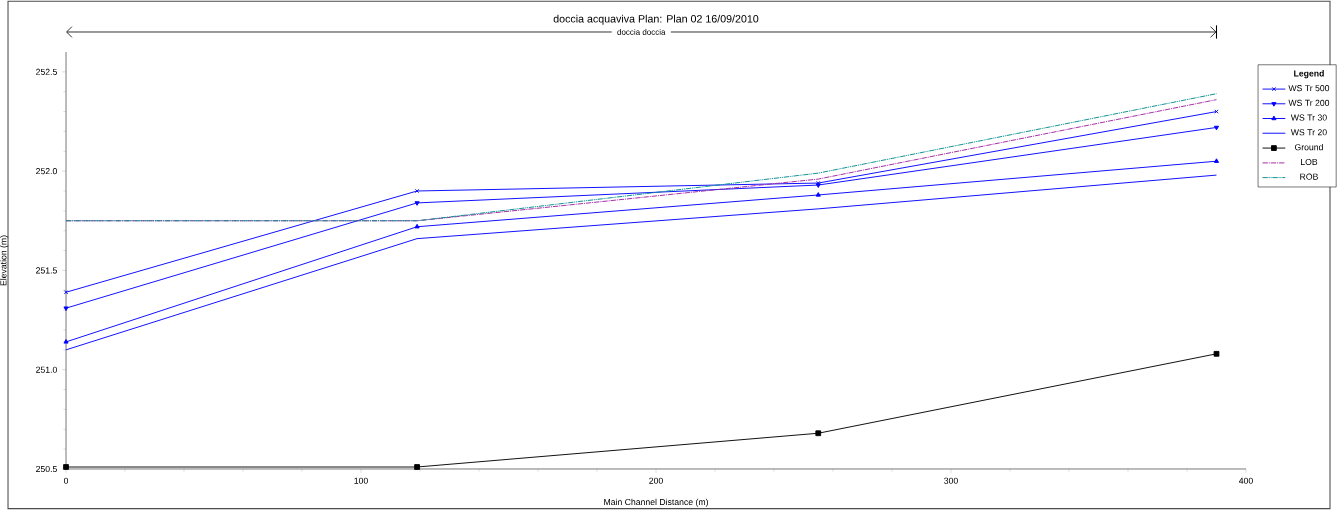 This screenshot has width=1338, height=510. What do you see at coordinates (46, 171) in the screenshot?
I see `y-tick-label: 252.0` at bounding box center [46, 171].